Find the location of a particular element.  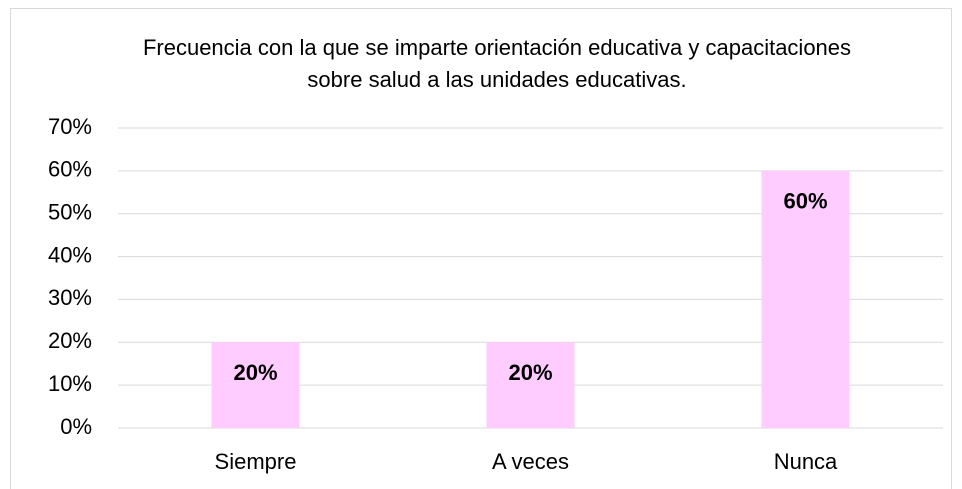

x-tick-label: A veces is located at coordinates (530, 461).